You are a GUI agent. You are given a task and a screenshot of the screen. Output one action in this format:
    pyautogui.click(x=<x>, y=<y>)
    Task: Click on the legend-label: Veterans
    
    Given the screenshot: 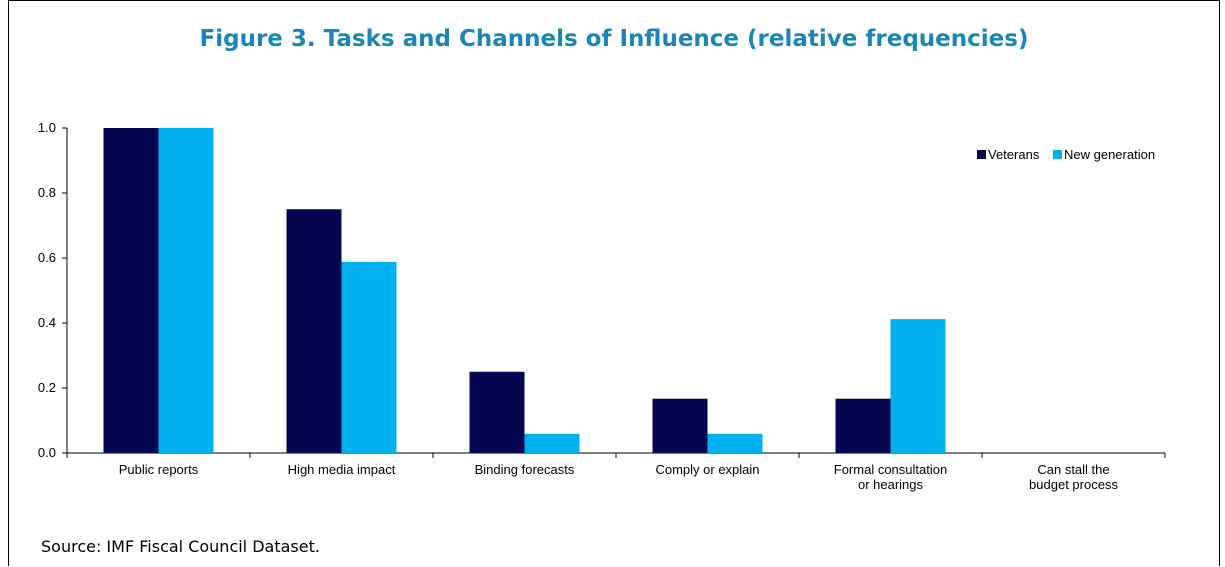 What is the action you would take?
    pyautogui.click(x=1014, y=154)
    